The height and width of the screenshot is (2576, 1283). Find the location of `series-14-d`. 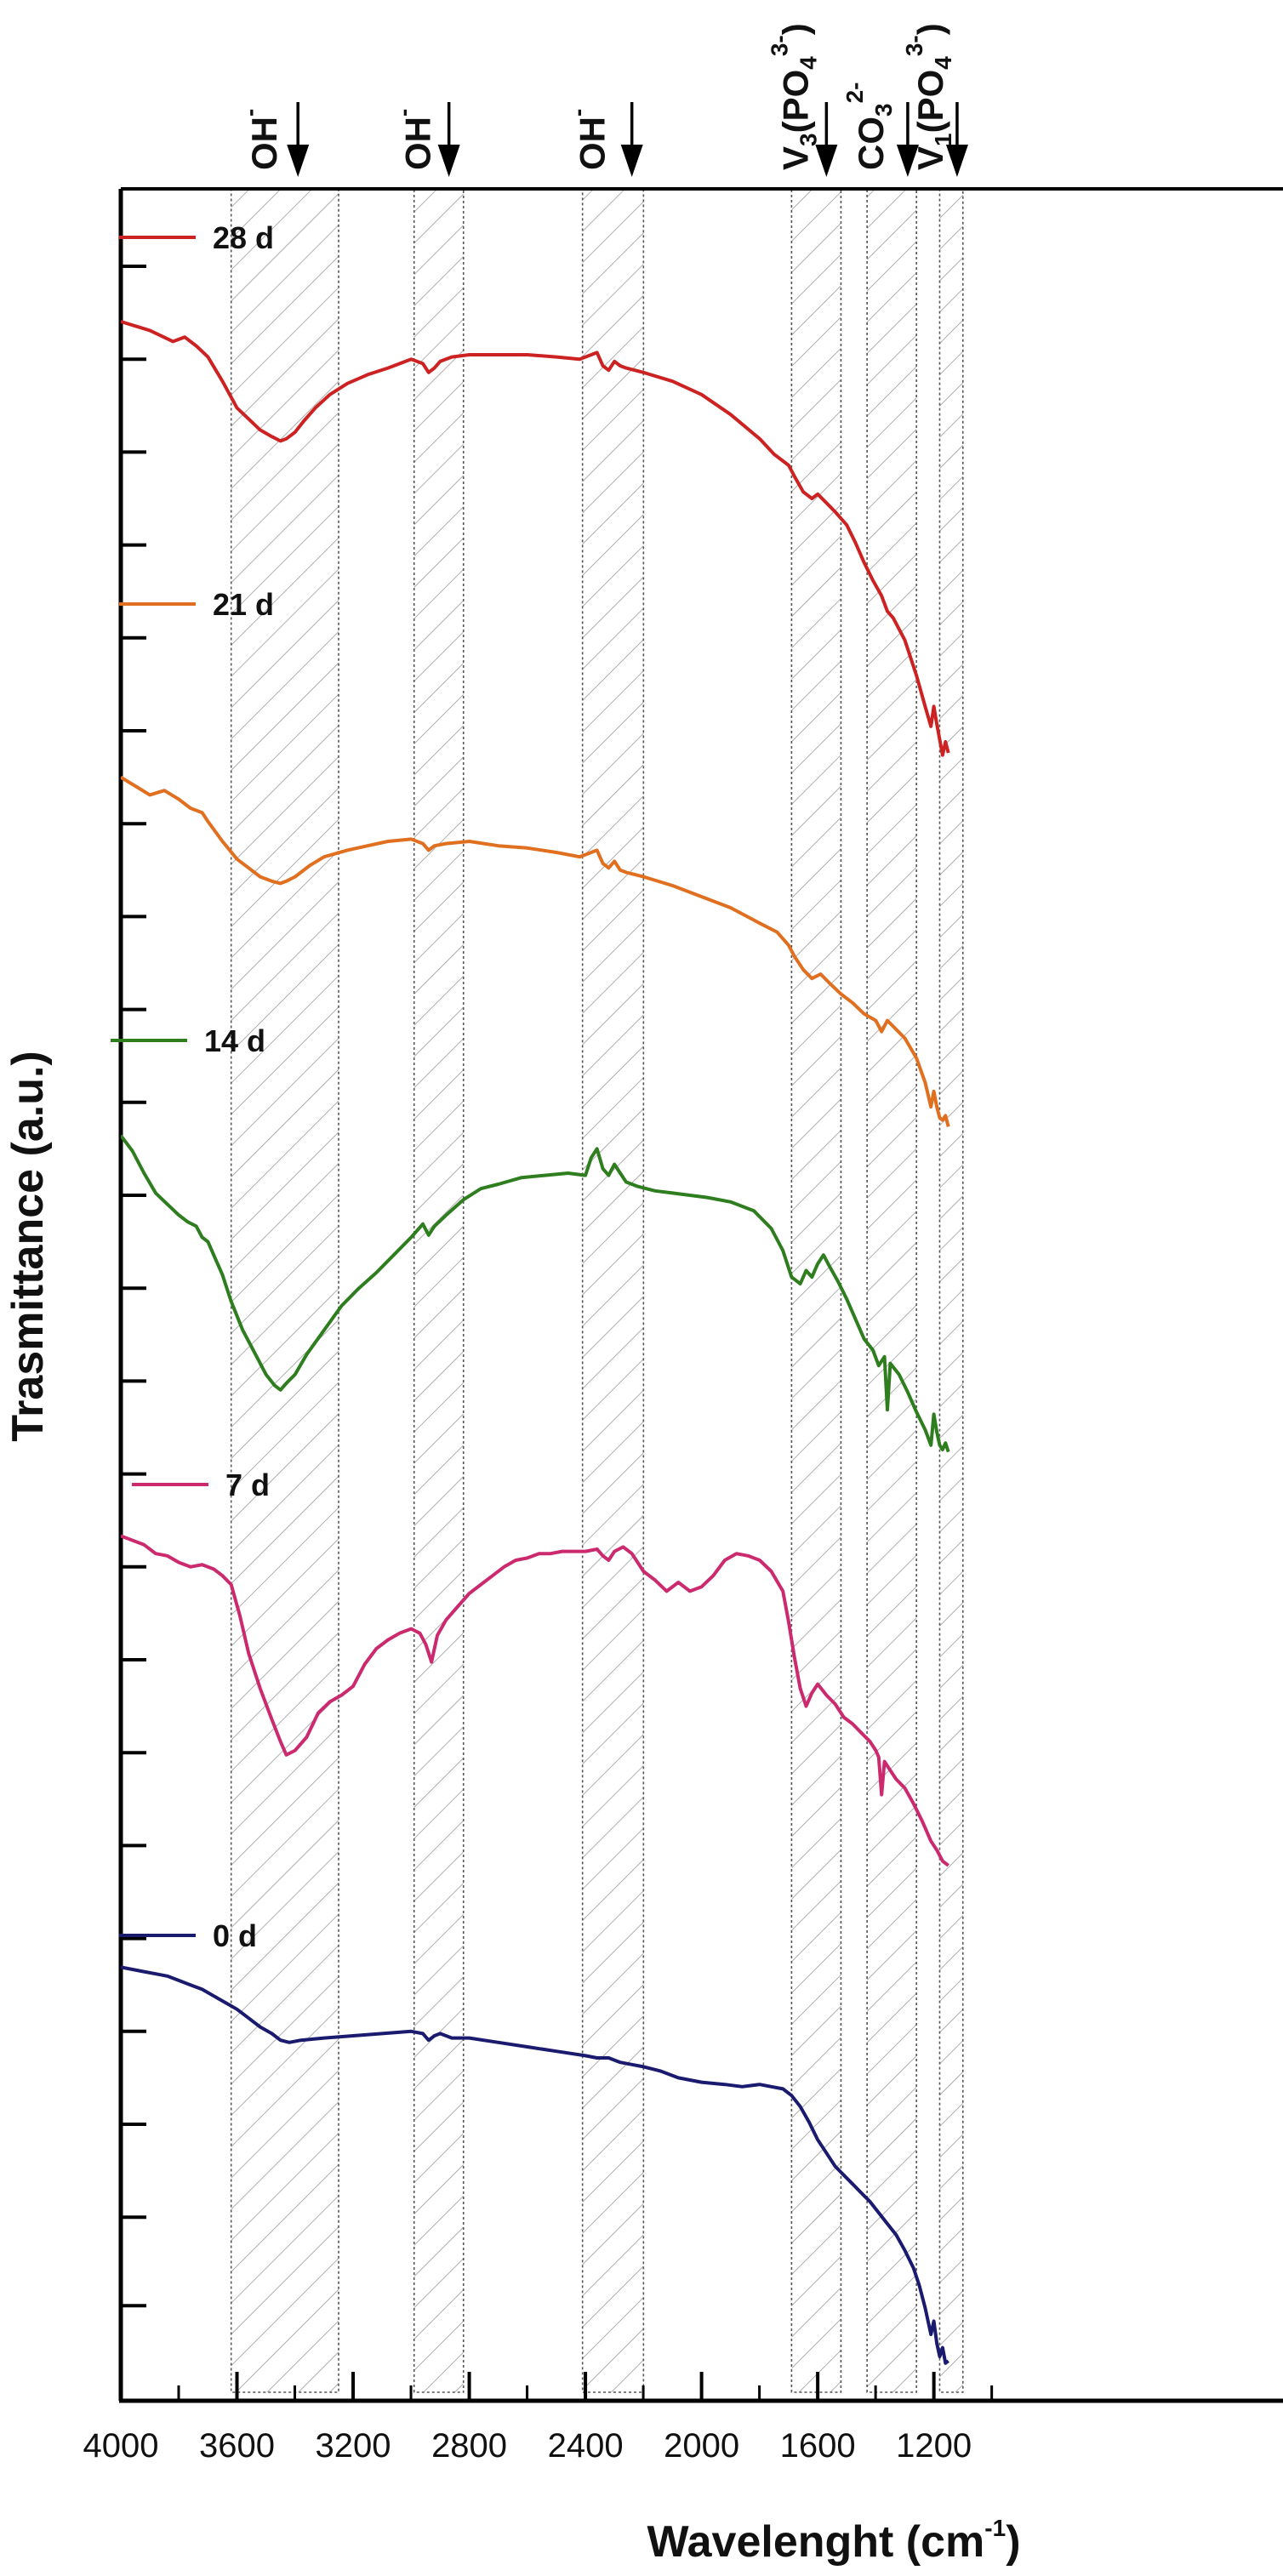

series-14-d is located at coordinates (535, 1294).